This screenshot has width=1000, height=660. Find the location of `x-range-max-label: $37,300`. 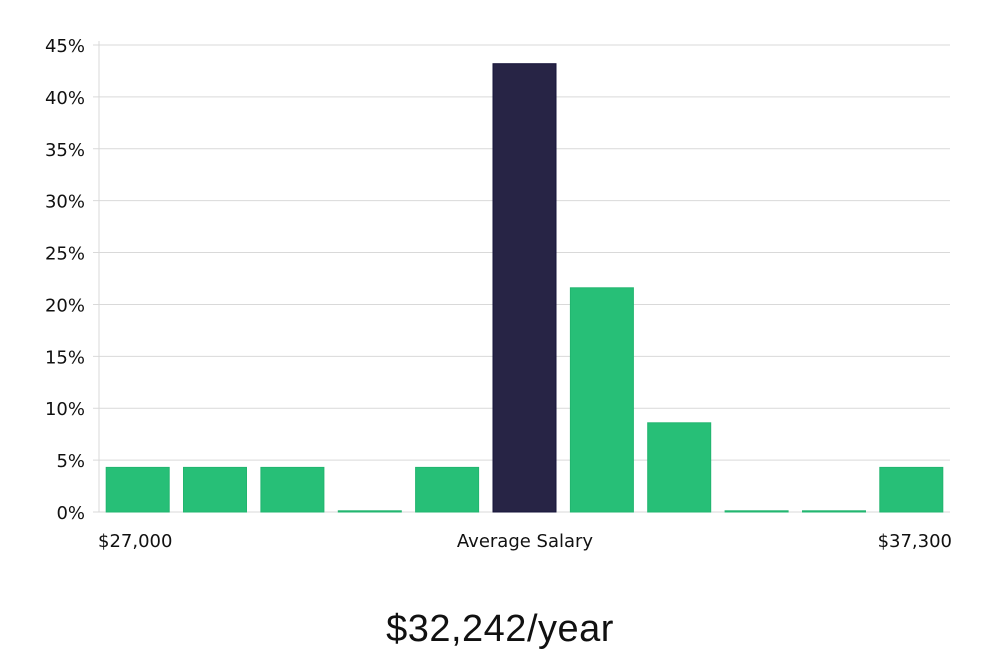

x-range-max-label: $37,300 is located at coordinates (915, 541).